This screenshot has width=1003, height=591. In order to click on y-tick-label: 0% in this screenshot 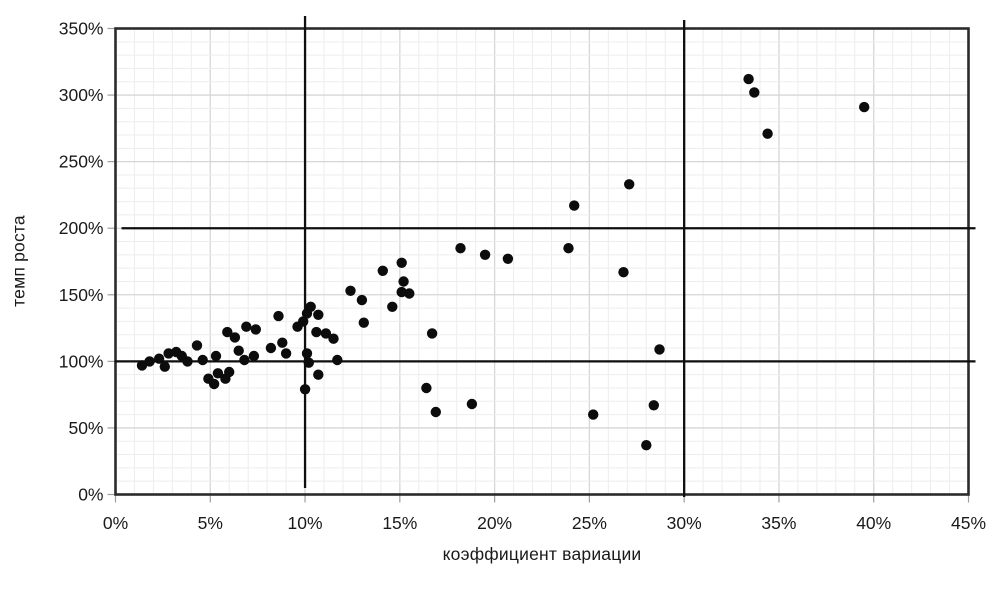, I will do `click(90, 495)`.